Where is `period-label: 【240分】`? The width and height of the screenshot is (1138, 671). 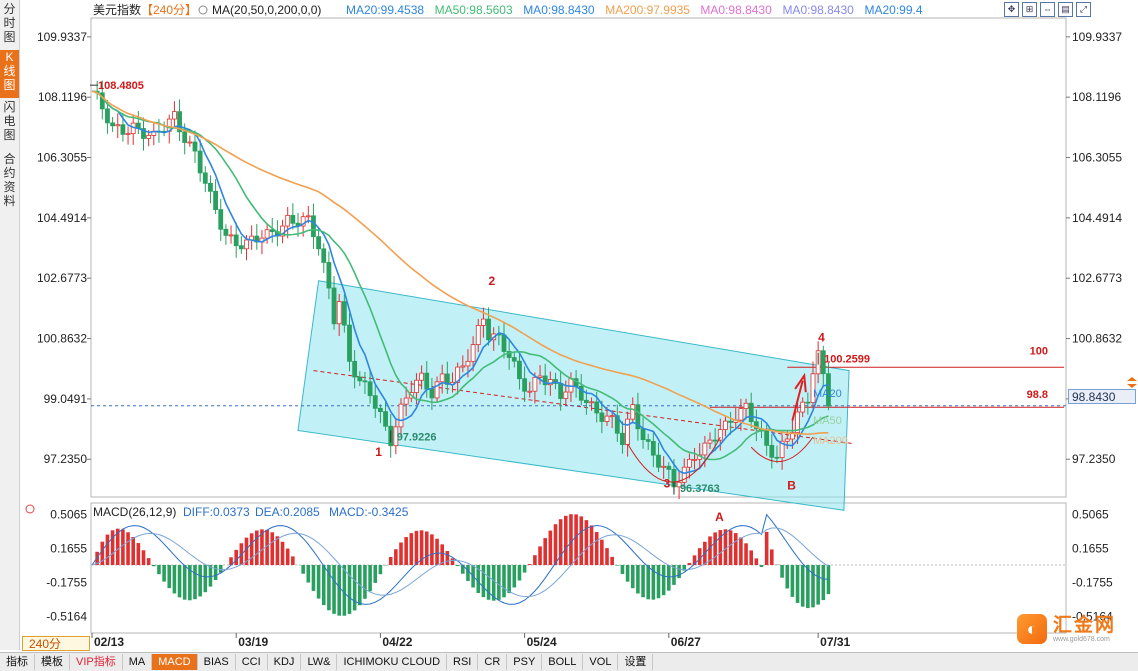 period-label: 【240分】 is located at coordinates (169, 10).